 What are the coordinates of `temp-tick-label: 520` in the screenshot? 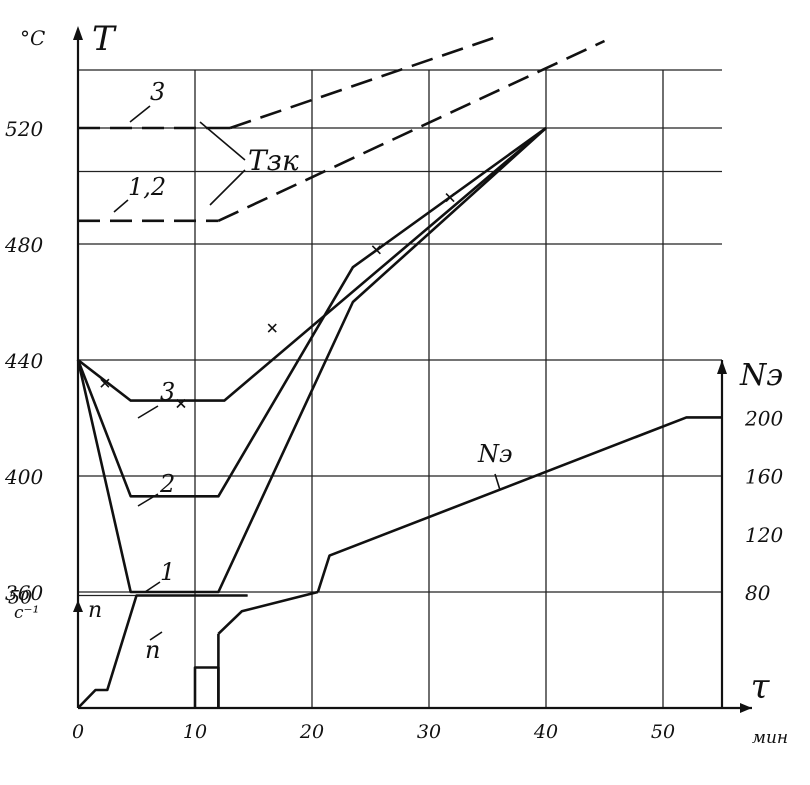 It's located at (24, 129).